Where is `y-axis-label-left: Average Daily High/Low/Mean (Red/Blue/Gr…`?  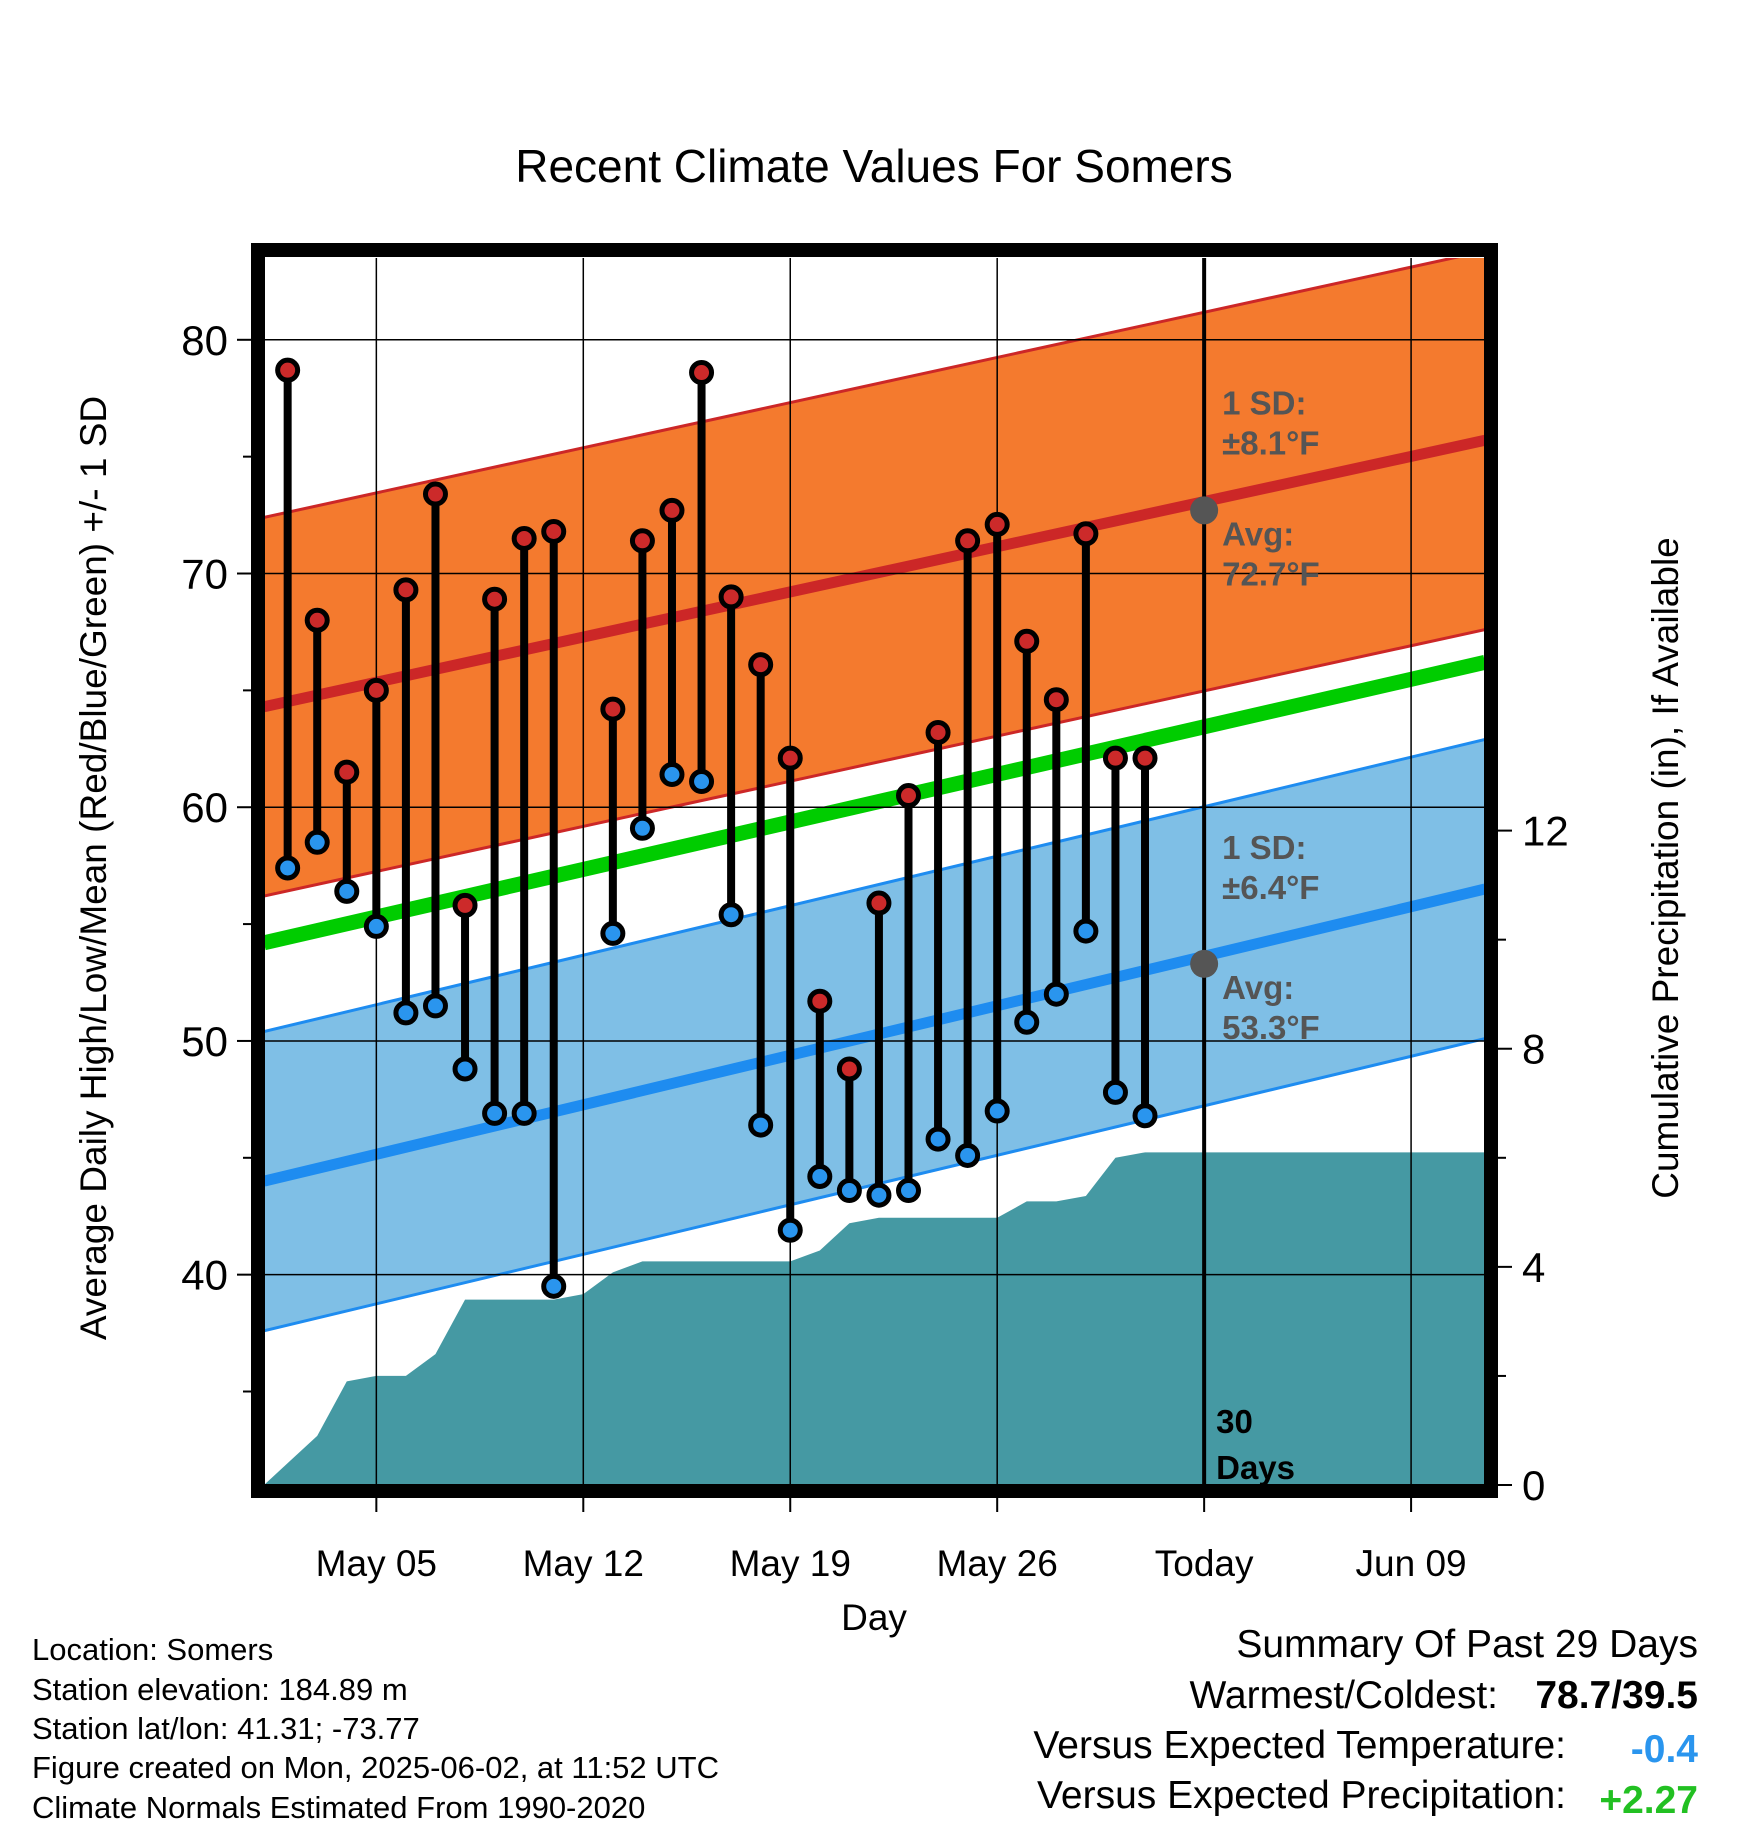 y-axis-label-left: Average Daily High/Low/Mean (Red/Blue/Gr… is located at coordinates (93, 868).